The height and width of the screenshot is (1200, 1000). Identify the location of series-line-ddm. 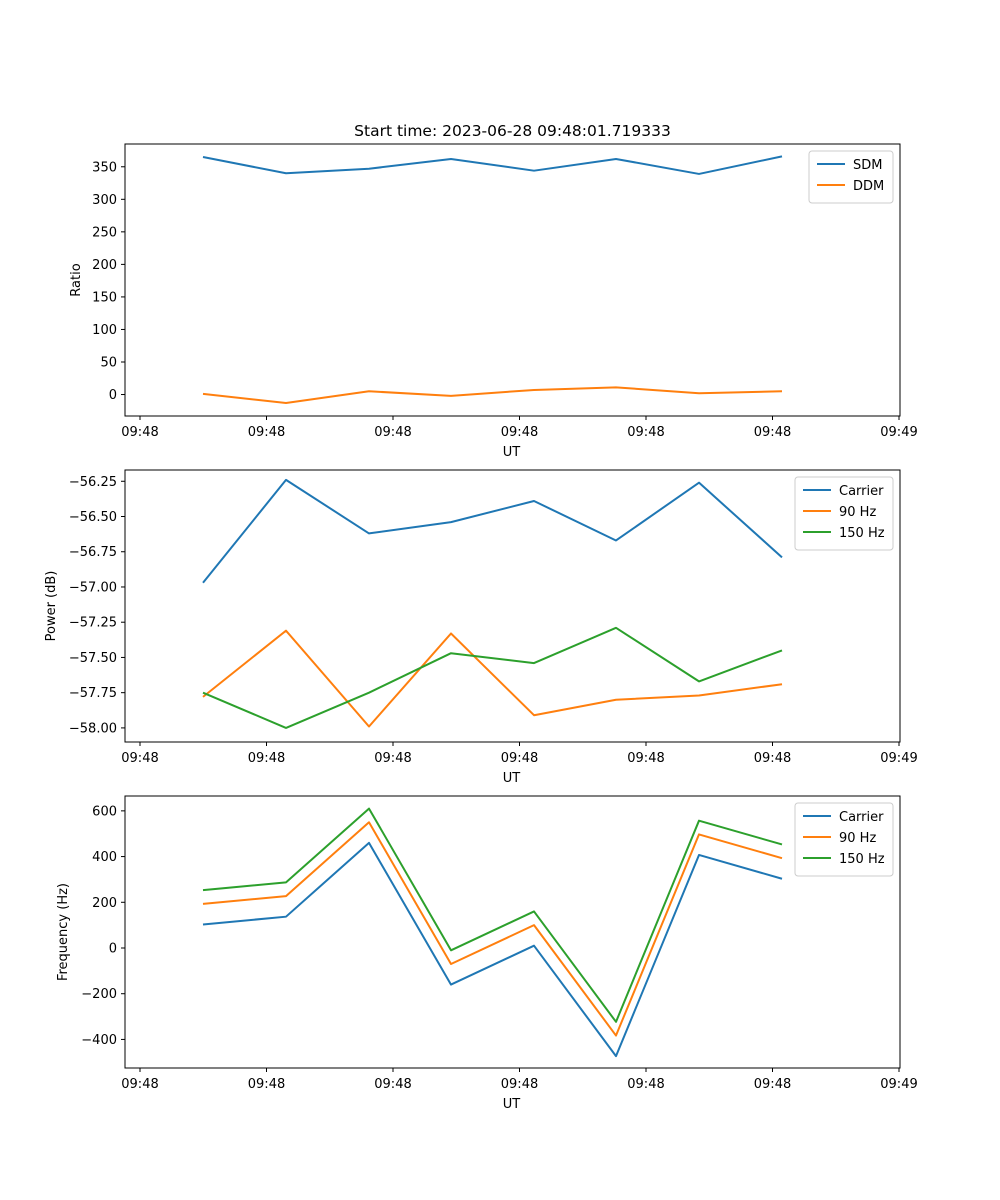
(492, 395).